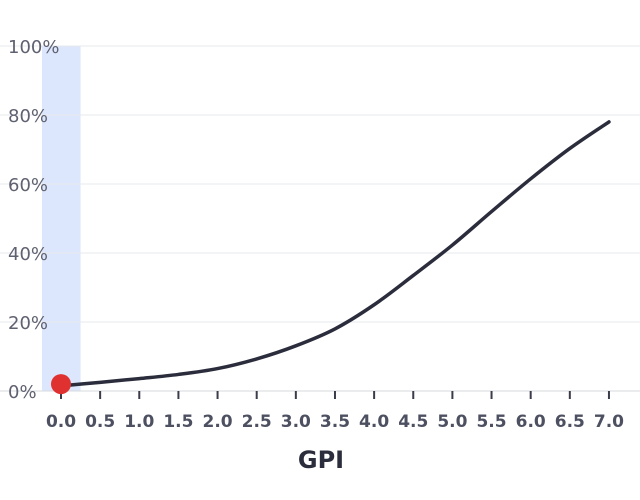  What do you see at coordinates (178, 422) in the screenshot?
I see `x-tick-label: 1.5` at bounding box center [178, 422].